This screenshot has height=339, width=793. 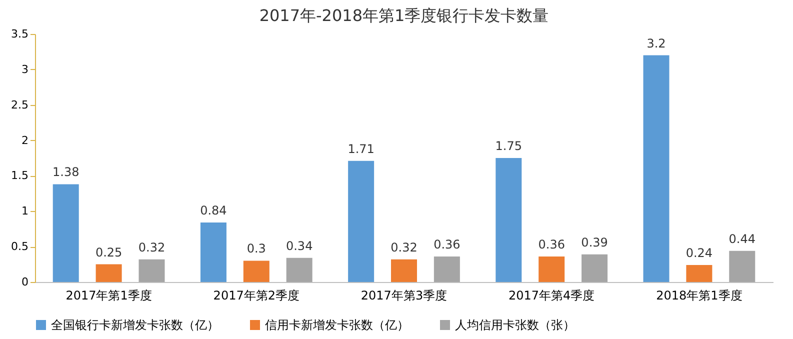 What do you see at coordinates (19, 34) in the screenshot?
I see `y-tick-label: 3.5` at bounding box center [19, 34].